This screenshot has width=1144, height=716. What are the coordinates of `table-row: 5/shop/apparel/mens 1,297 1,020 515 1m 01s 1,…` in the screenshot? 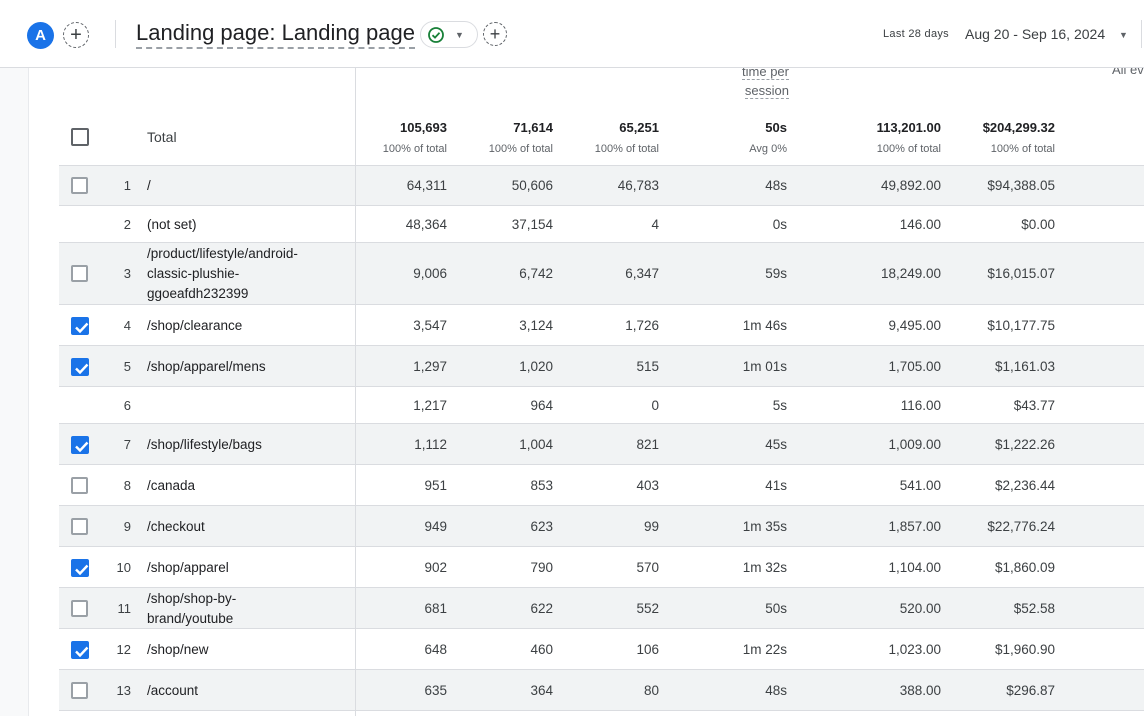 It's located at (601, 366).